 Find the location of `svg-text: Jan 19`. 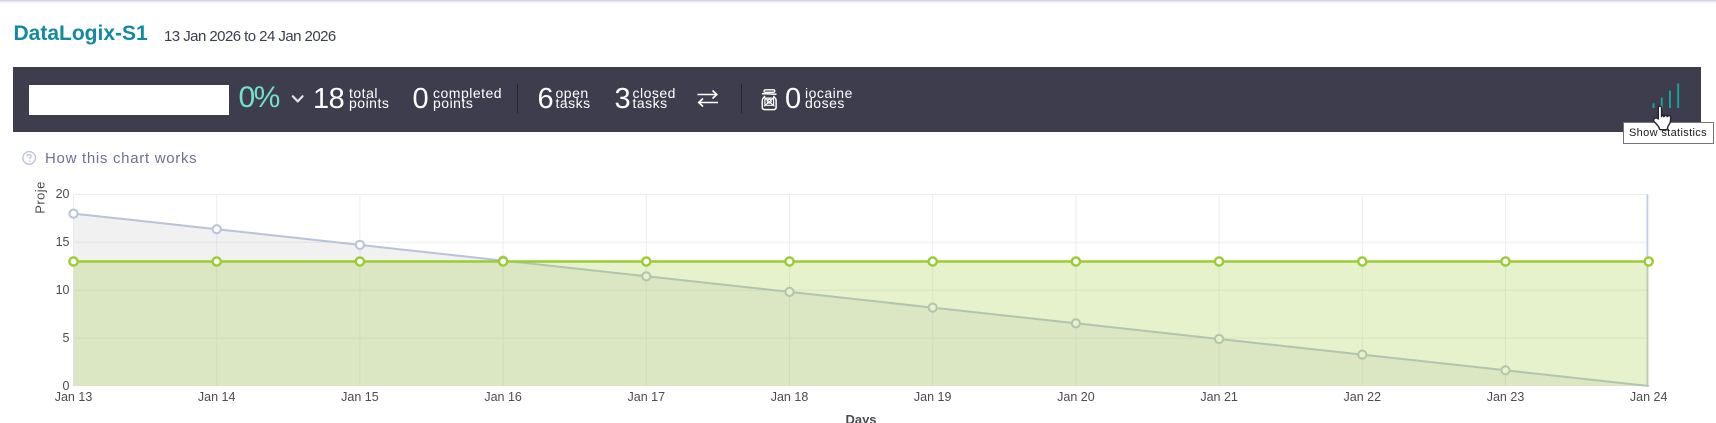

svg-text: Jan 19 is located at coordinates (933, 397).